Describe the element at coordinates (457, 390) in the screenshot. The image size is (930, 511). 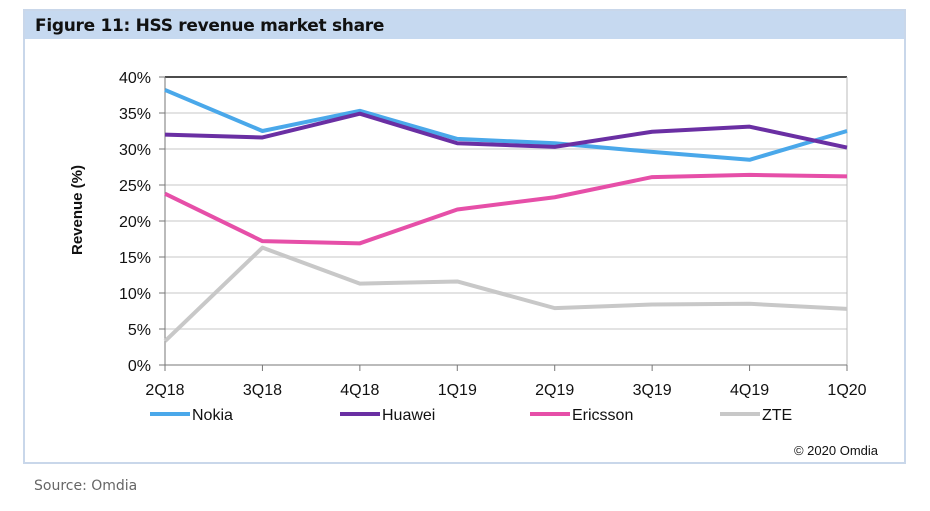
I see `x-tick-label: 1Q19` at that location.